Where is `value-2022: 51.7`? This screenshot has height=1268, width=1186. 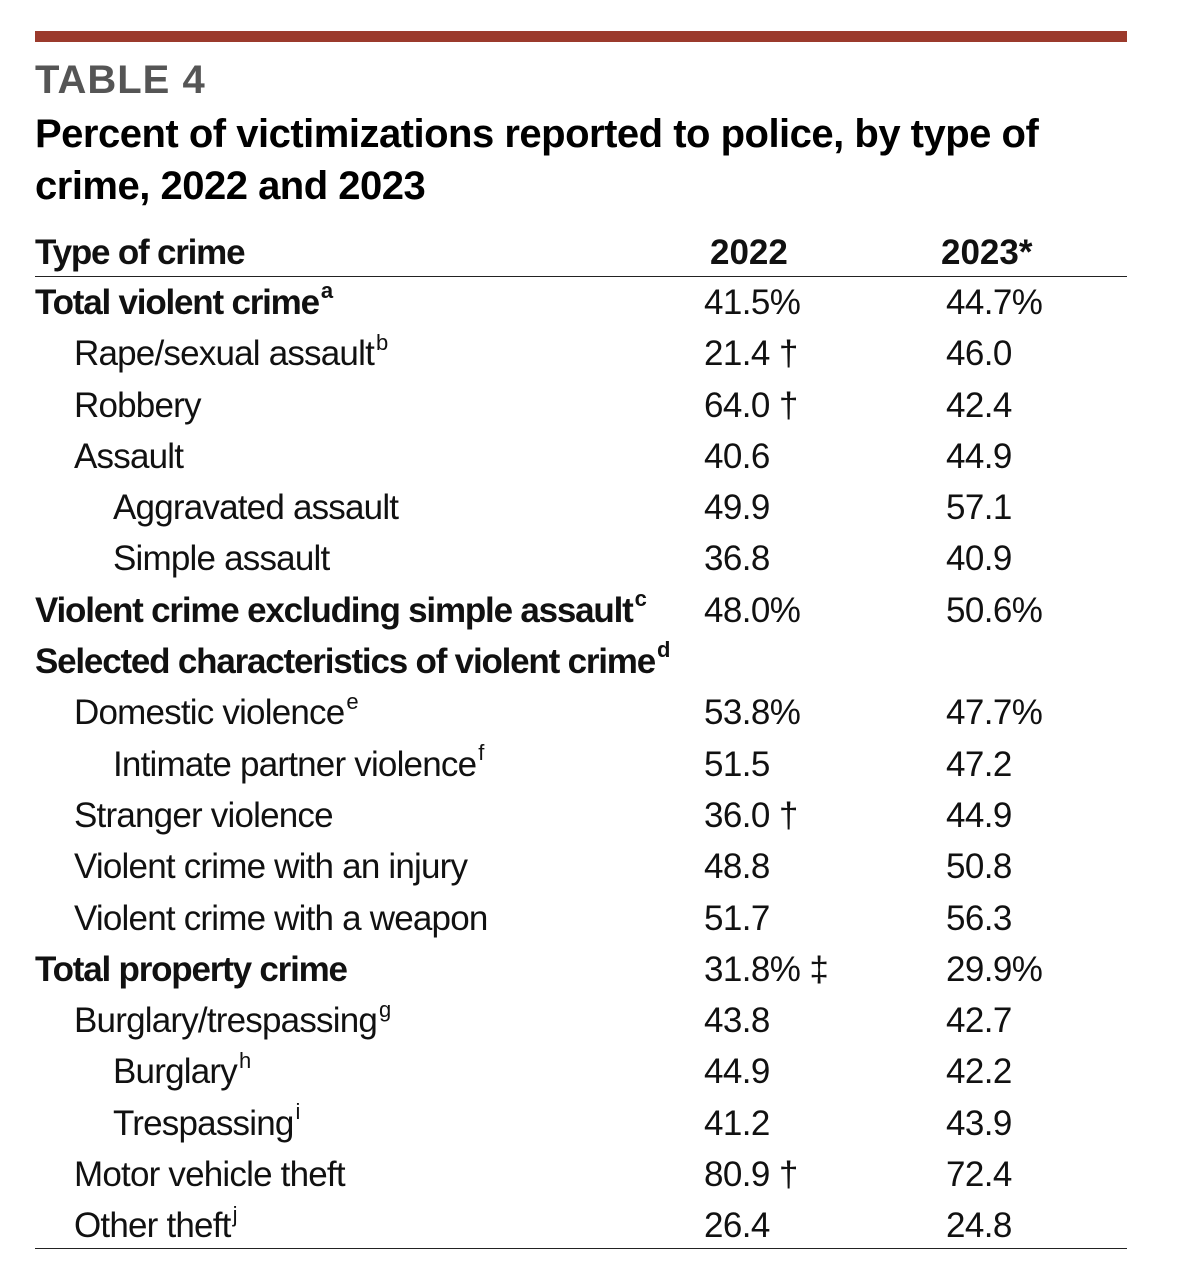
value-2022: 51.7 is located at coordinates (737, 918).